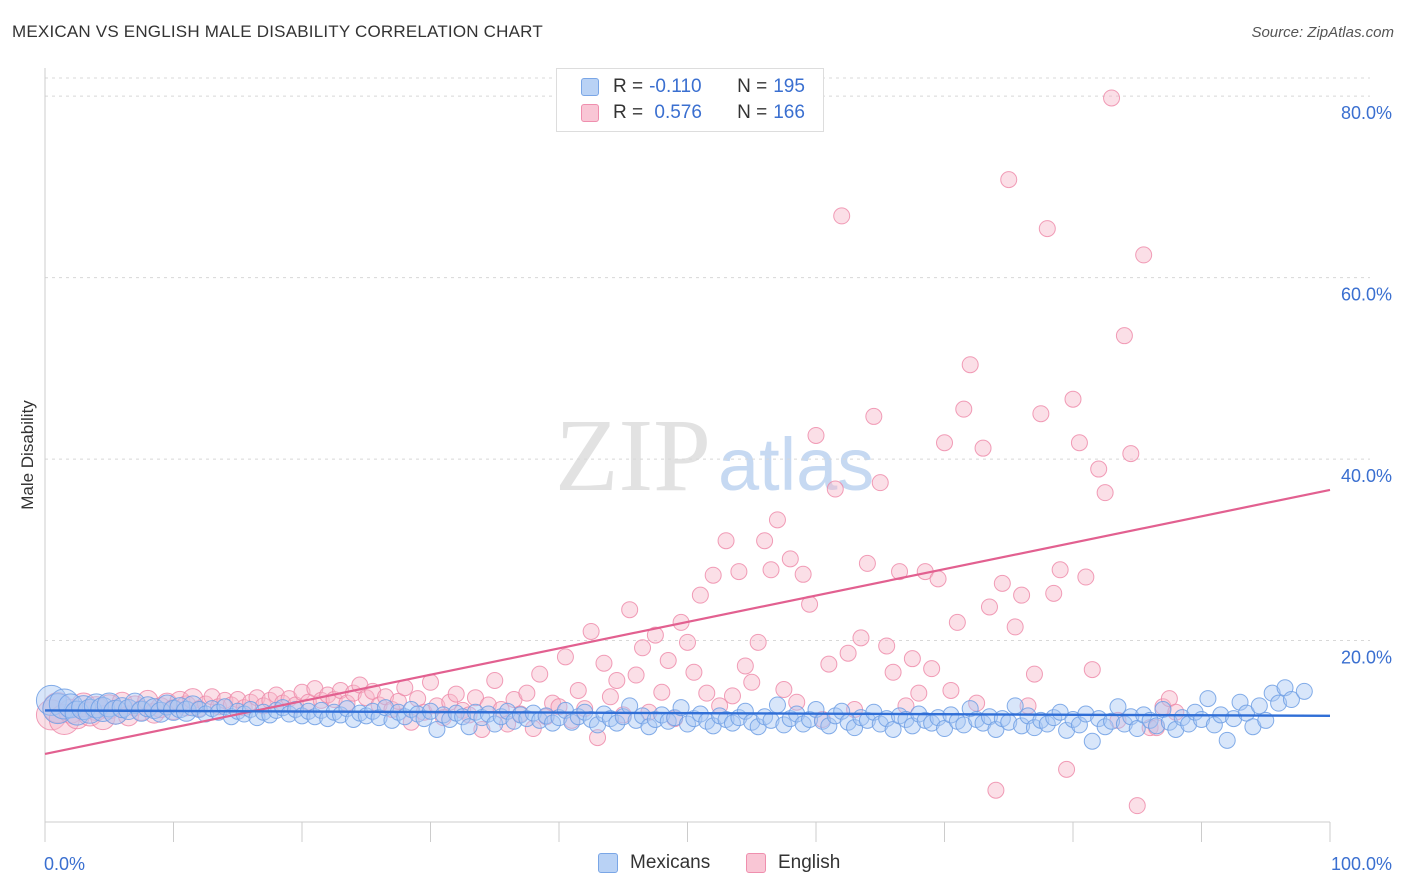 The image size is (1406, 892). I want to click on legend-r-value: 0.576, so click(675, 112).